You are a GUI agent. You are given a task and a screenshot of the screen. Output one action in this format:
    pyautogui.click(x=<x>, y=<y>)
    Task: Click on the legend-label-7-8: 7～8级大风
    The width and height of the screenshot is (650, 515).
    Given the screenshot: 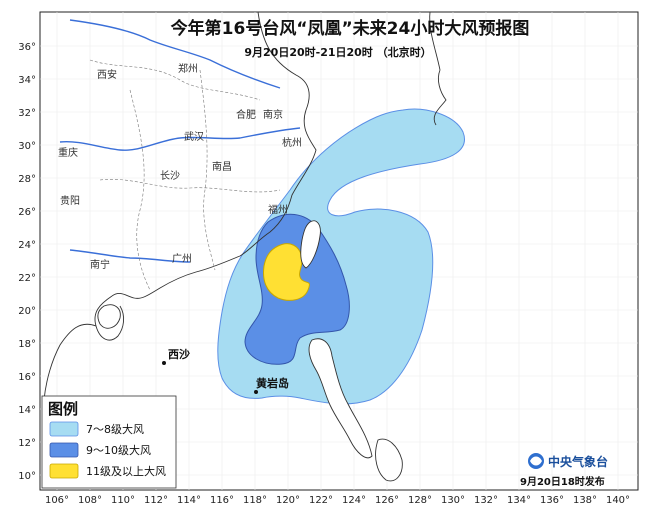 What is the action you would take?
    pyautogui.click(x=115, y=429)
    